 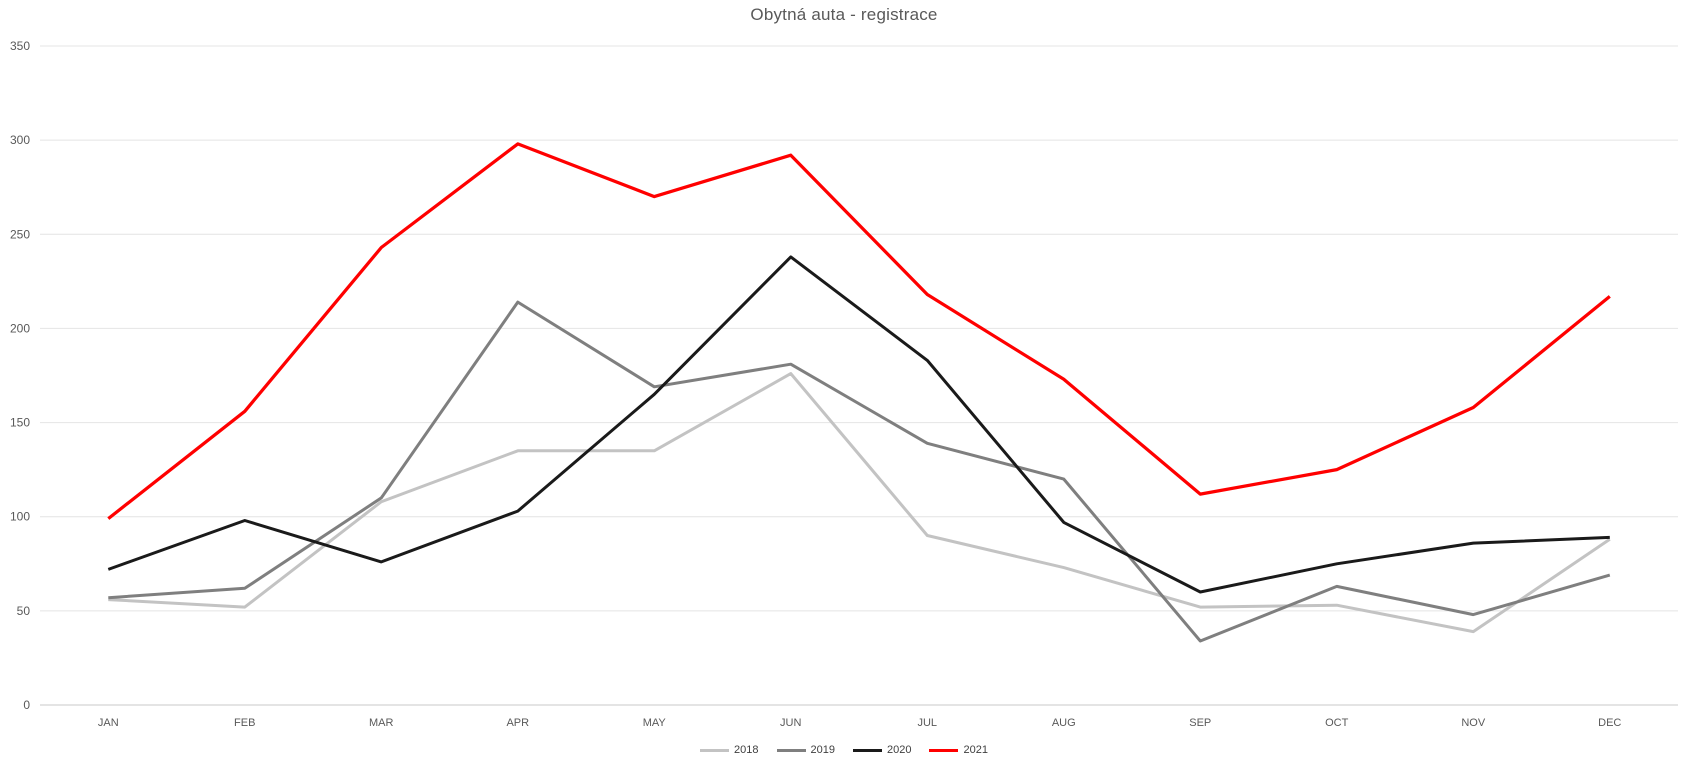 What do you see at coordinates (20, 234) in the screenshot?
I see `y-tick-label-250: 250` at bounding box center [20, 234].